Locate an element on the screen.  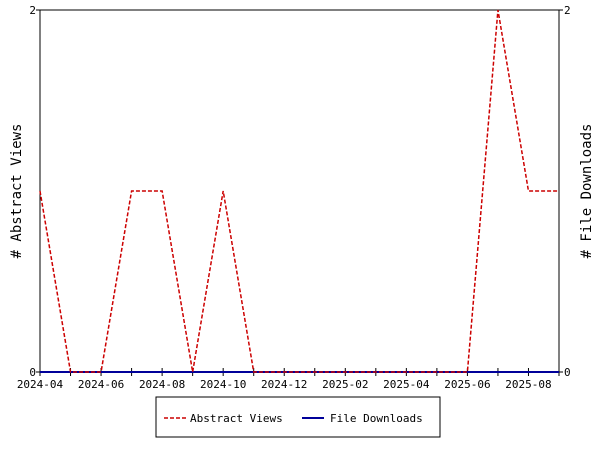
x-tick-label: 2024-12 is located at coordinates (284, 384).